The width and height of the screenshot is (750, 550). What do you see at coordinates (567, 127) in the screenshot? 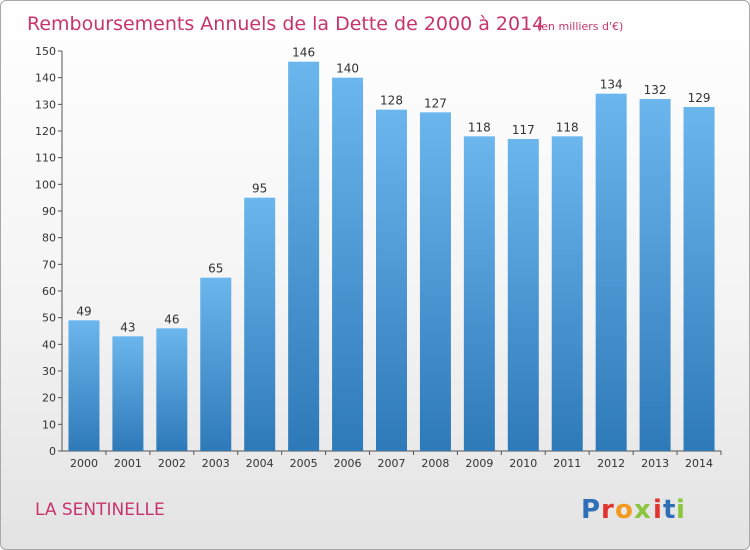
I see `value-label-2011: 118` at bounding box center [567, 127].